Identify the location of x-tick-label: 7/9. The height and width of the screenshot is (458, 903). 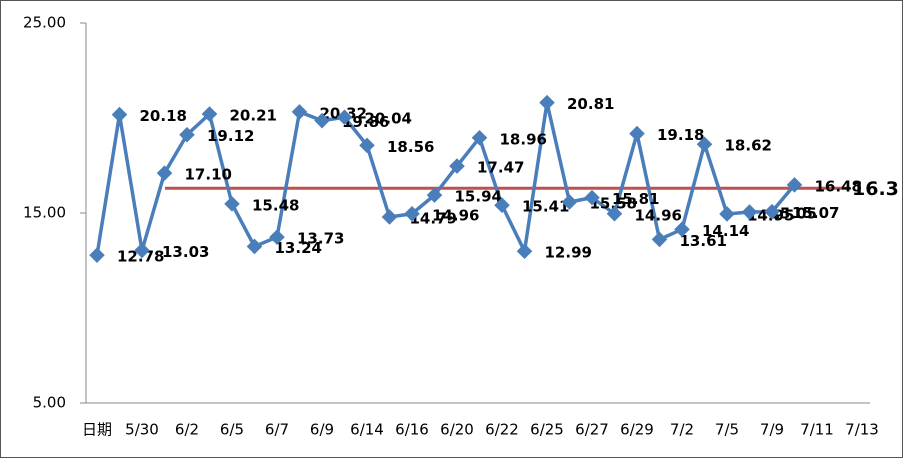
(772, 430).